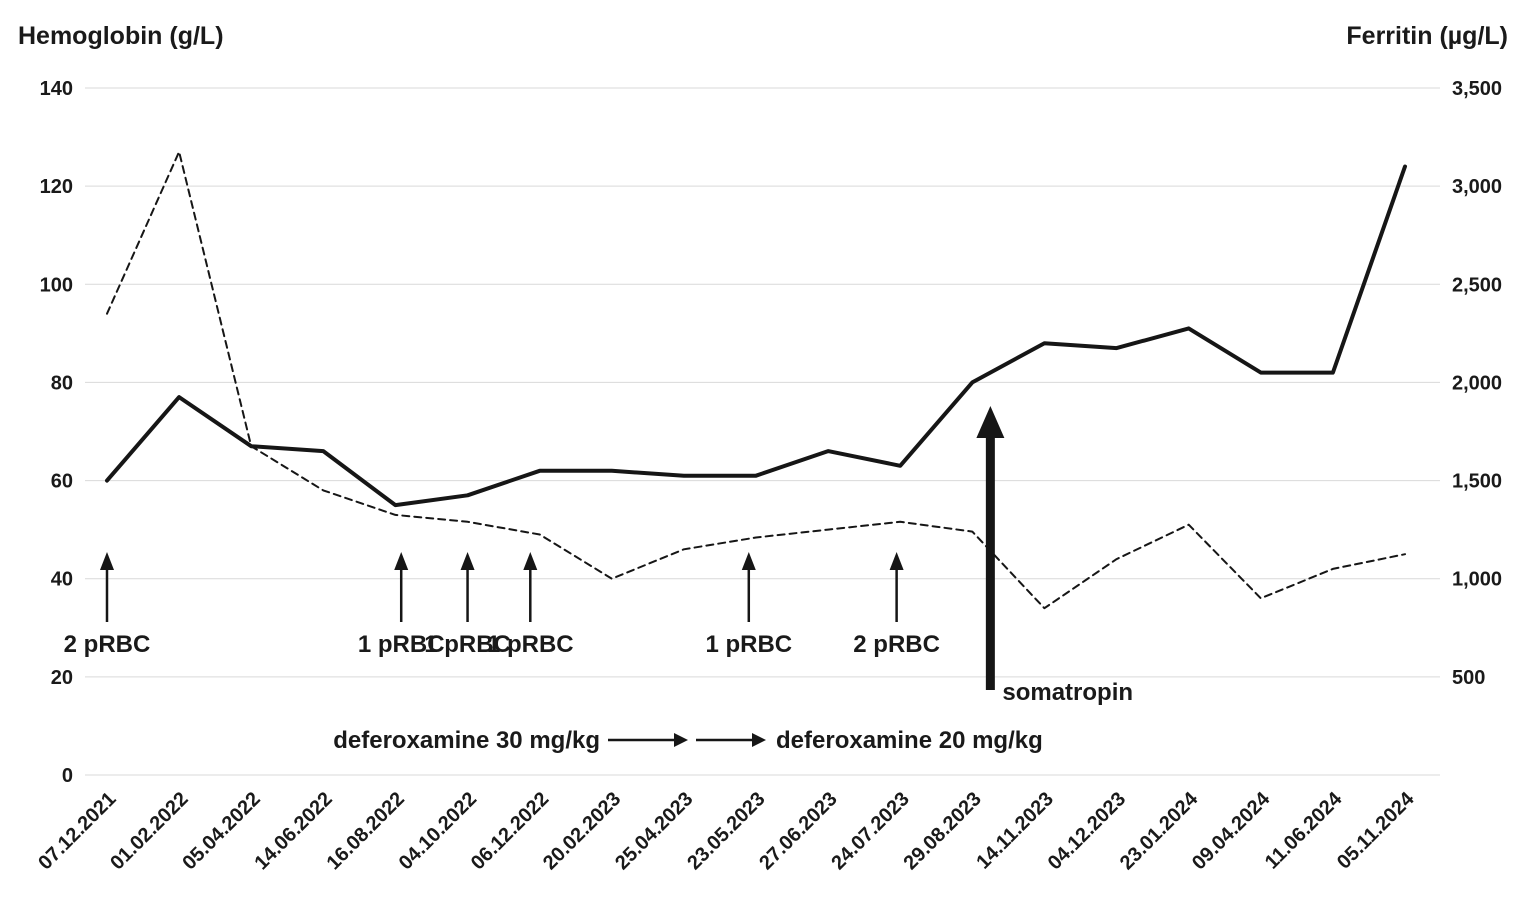 This screenshot has height=924, width=1524. Describe the element at coordinates (1427, 36) in the screenshot. I see `right-axis-title: Ferritin (µg/L)` at that location.